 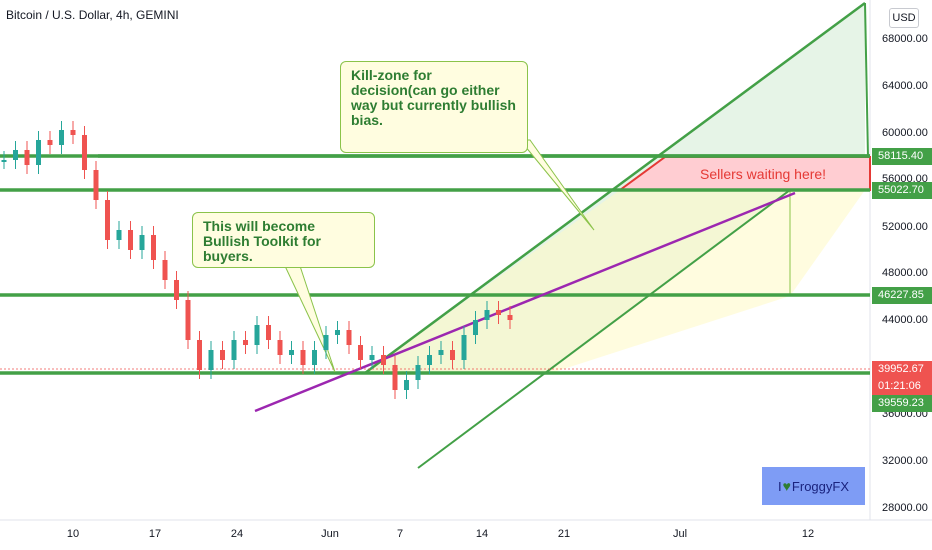 What do you see at coordinates (902, 156) in the screenshot?
I see `price-label: 58115.40` at bounding box center [902, 156].